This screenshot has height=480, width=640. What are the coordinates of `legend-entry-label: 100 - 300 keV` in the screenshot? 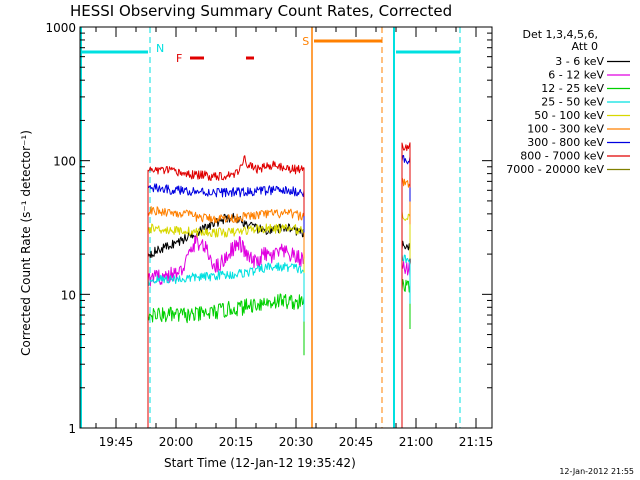 It's located at (565, 129).